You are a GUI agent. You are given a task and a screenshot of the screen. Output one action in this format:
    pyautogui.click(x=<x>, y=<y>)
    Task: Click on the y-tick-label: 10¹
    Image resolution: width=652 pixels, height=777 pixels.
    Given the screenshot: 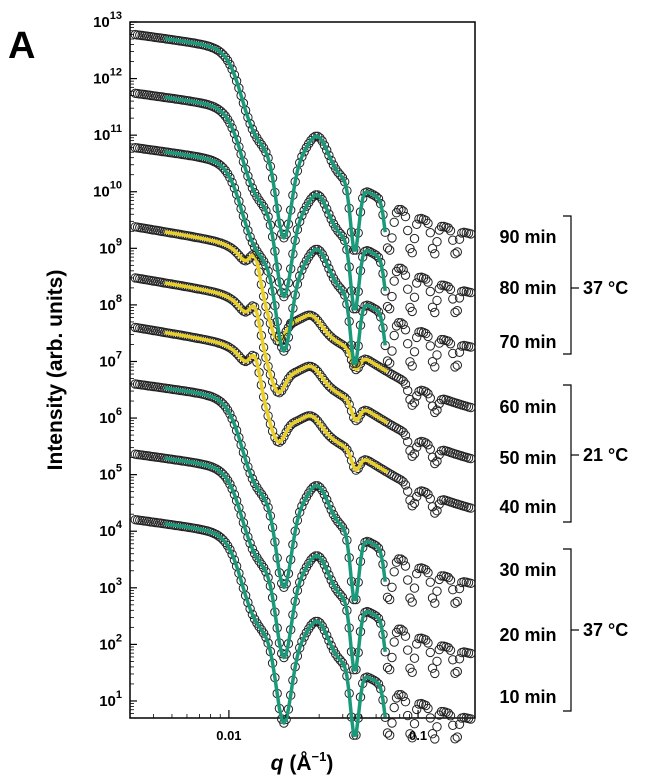 What is the action you would take?
    pyautogui.click(x=110, y=699)
    